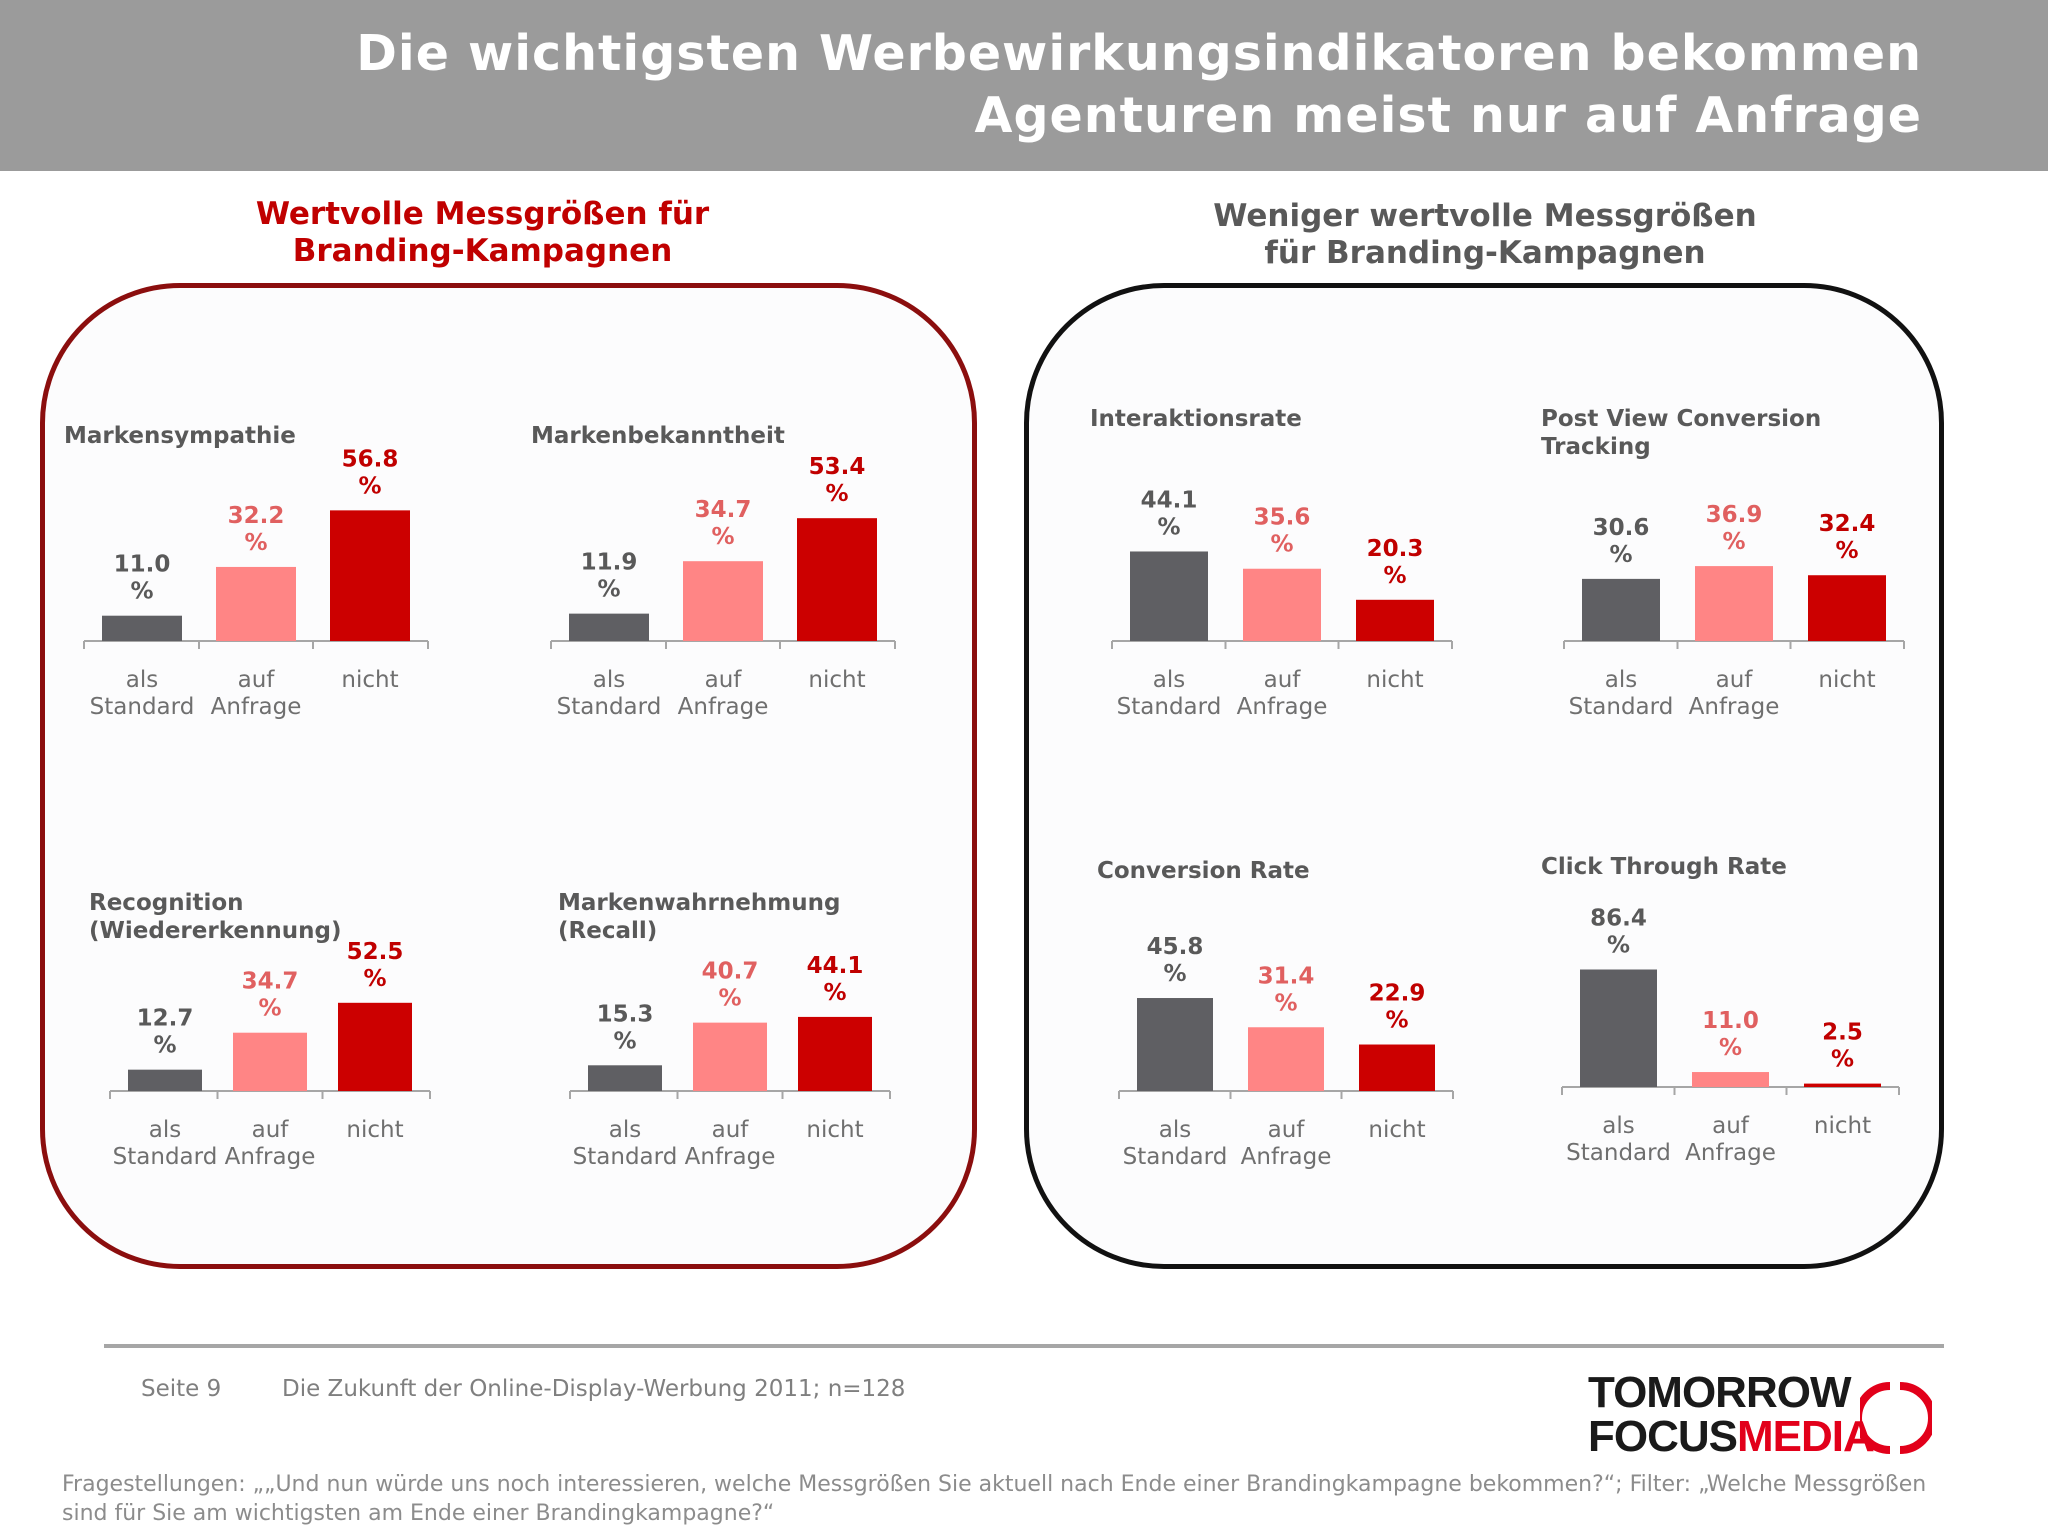 The height and width of the screenshot is (1536, 2048). I want to click on data-label: 86.4, so click(1618, 918).